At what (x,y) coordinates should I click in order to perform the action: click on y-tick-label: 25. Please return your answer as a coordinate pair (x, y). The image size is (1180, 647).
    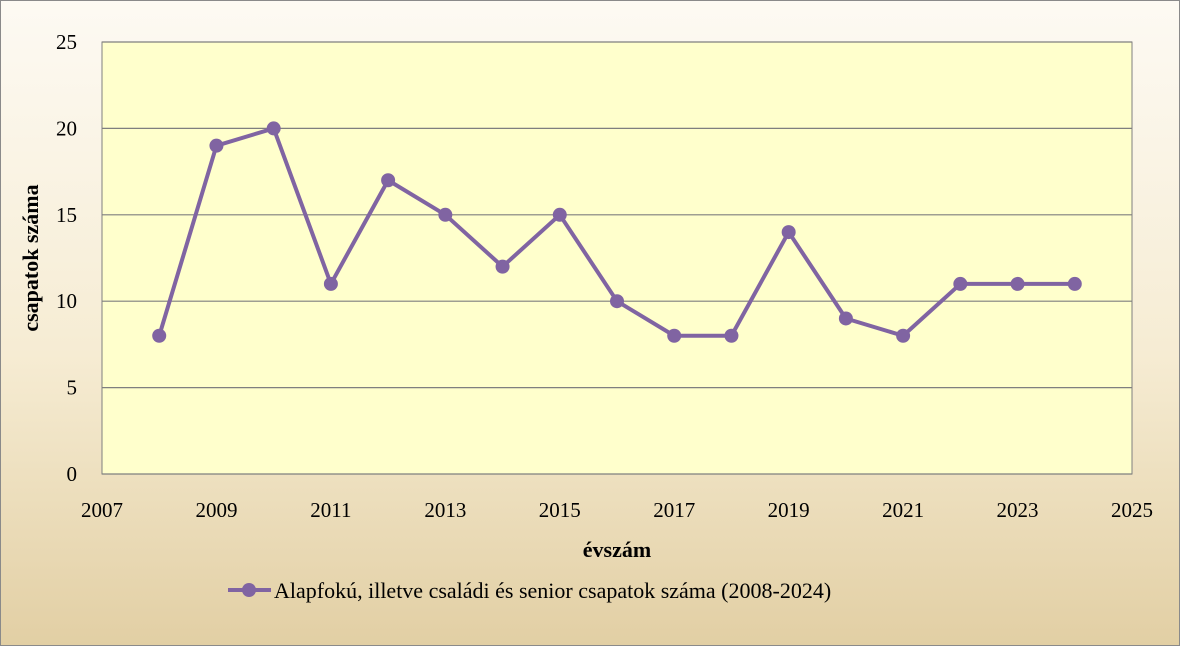
    Looking at the image, I should click on (66, 42).